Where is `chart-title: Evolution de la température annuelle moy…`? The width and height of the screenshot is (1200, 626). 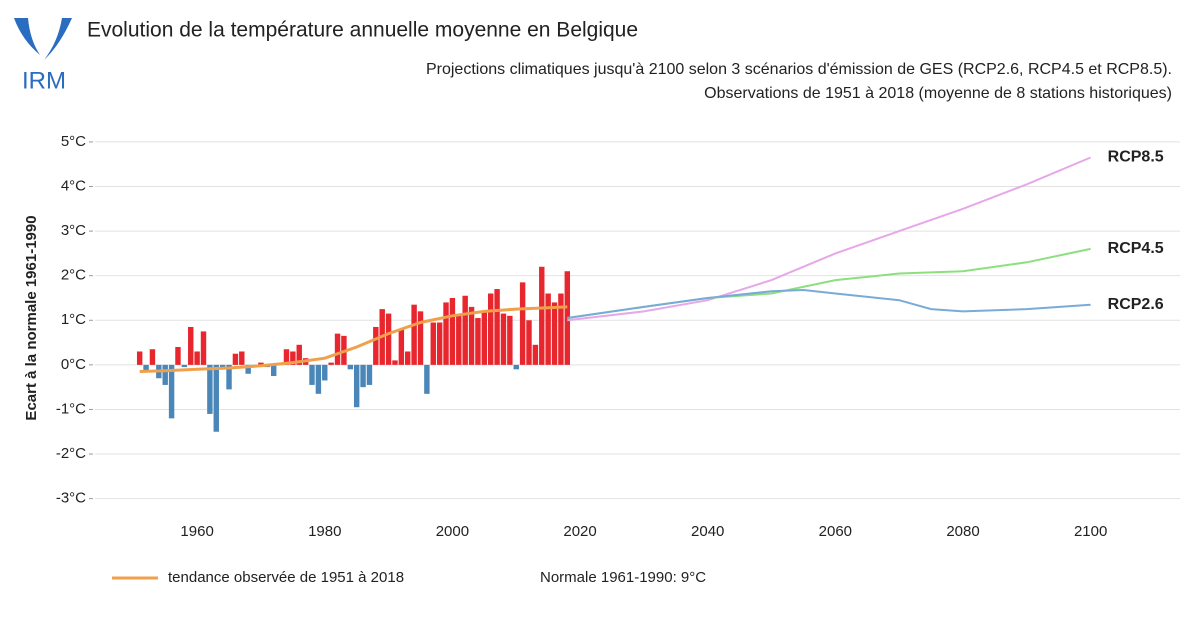 chart-title: Evolution de la température annuelle moy… is located at coordinates (362, 30).